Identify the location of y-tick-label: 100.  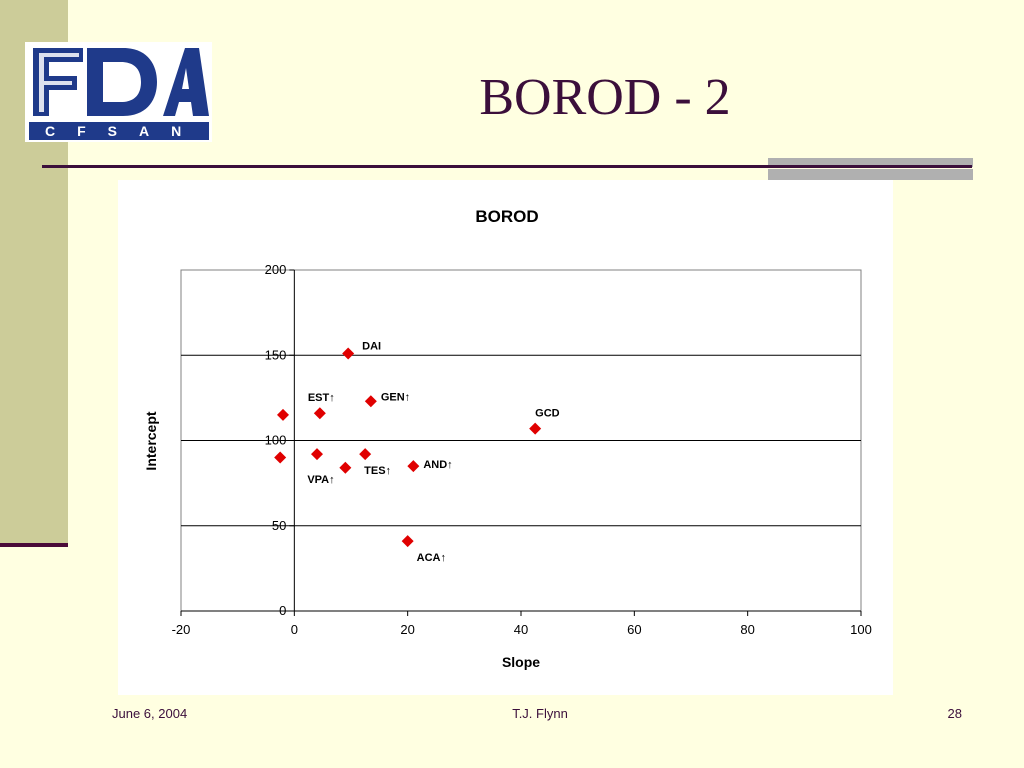
(276, 440).